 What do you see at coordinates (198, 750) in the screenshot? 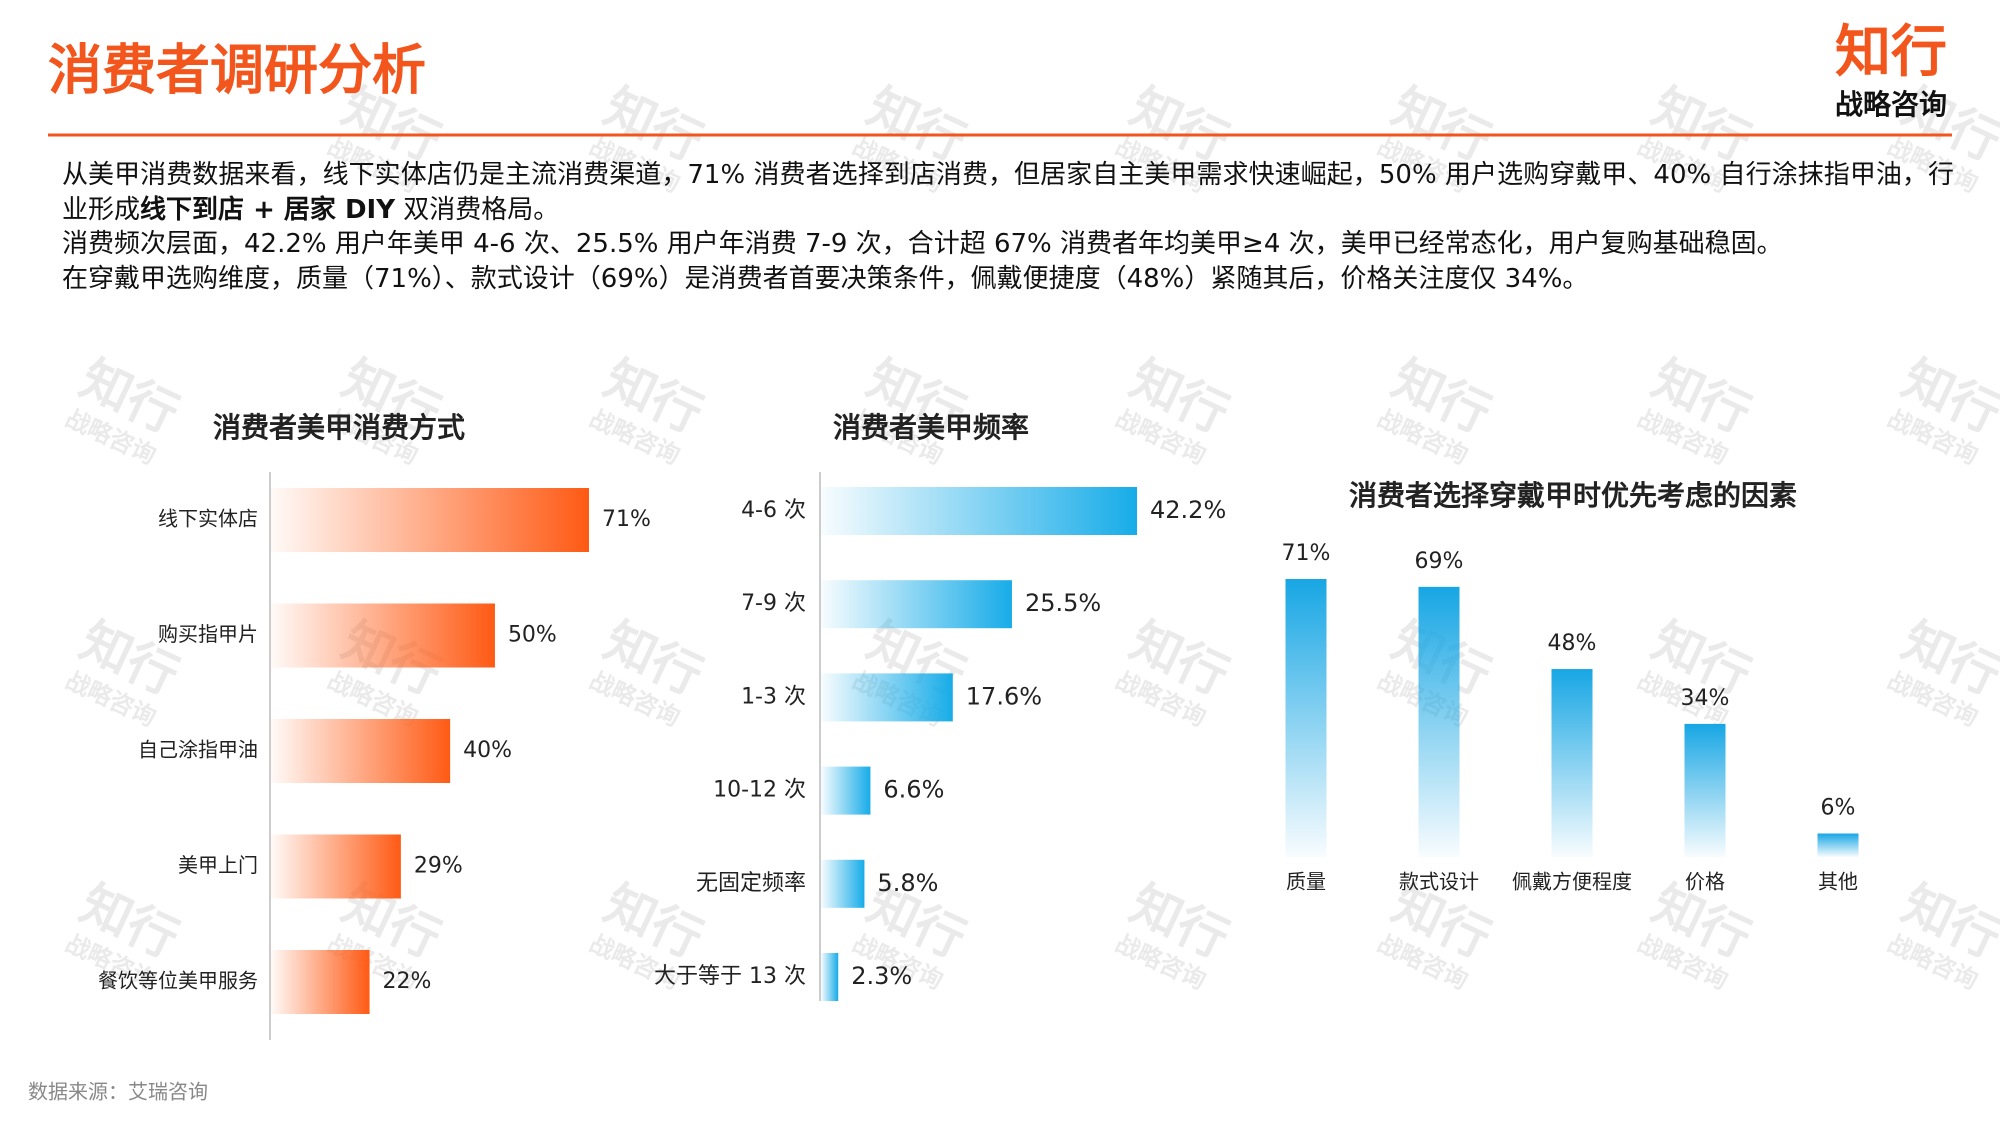
I see `category-label: 自己涂指甲油` at bounding box center [198, 750].